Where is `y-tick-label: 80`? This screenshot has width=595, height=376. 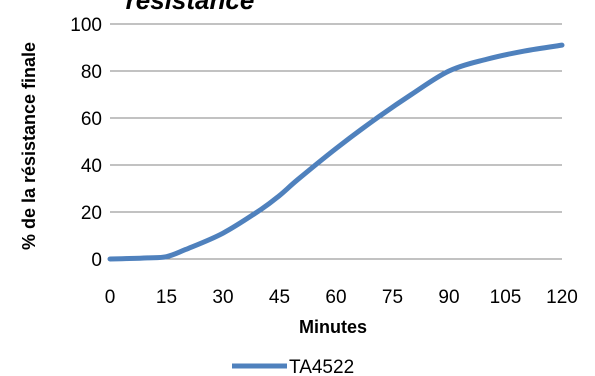
y-tick-label: 80 is located at coordinates (91, 72).